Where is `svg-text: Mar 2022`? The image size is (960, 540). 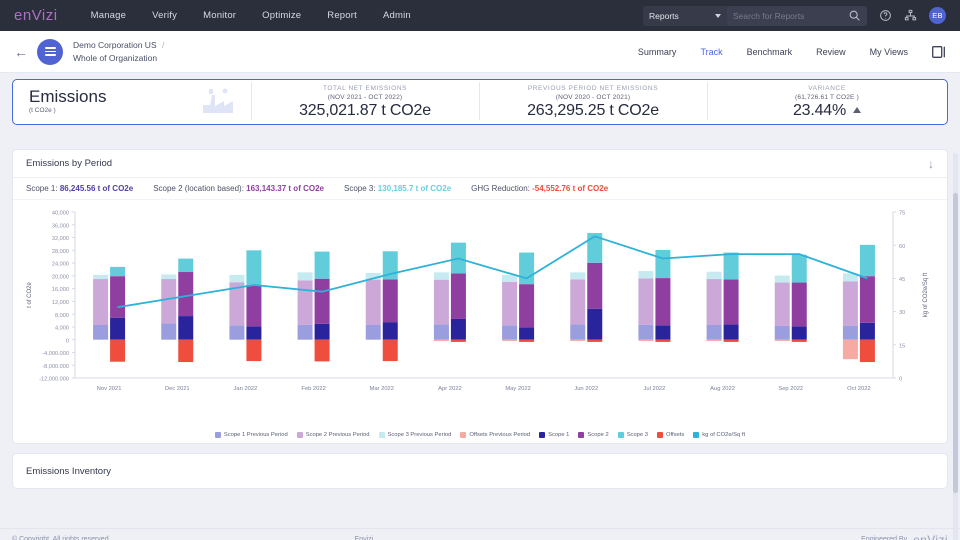 svg-text: Mar 2022 is located at coordinates (382, 389).